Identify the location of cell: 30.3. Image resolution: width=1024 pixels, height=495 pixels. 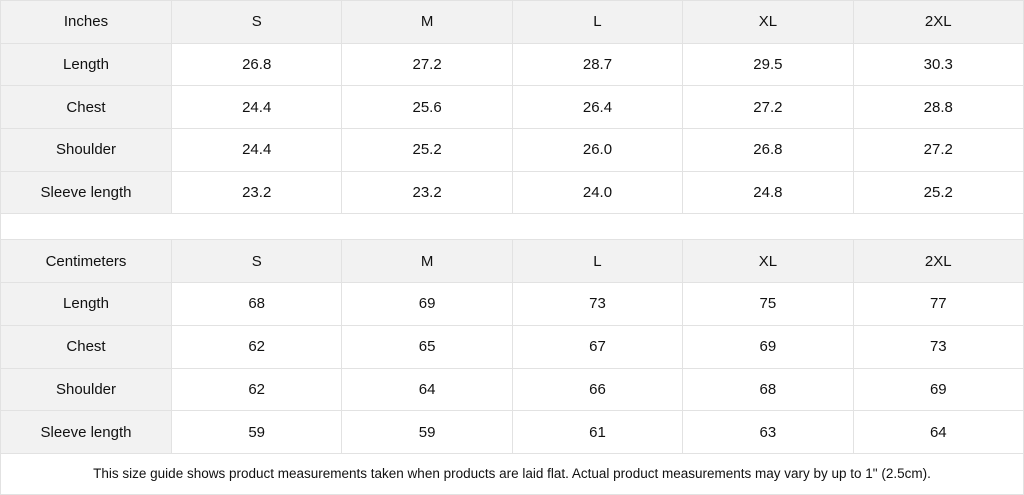
(938, 64).